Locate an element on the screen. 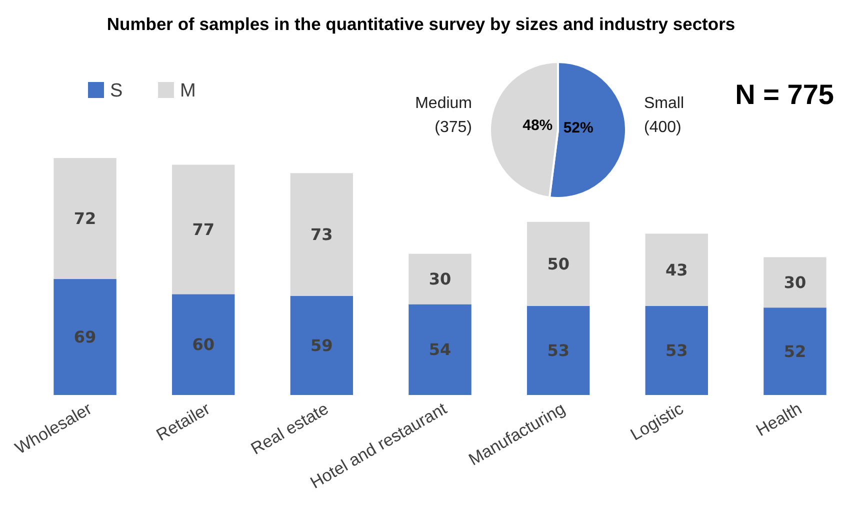  data-label: 54 is located at coordinates (440, 350).